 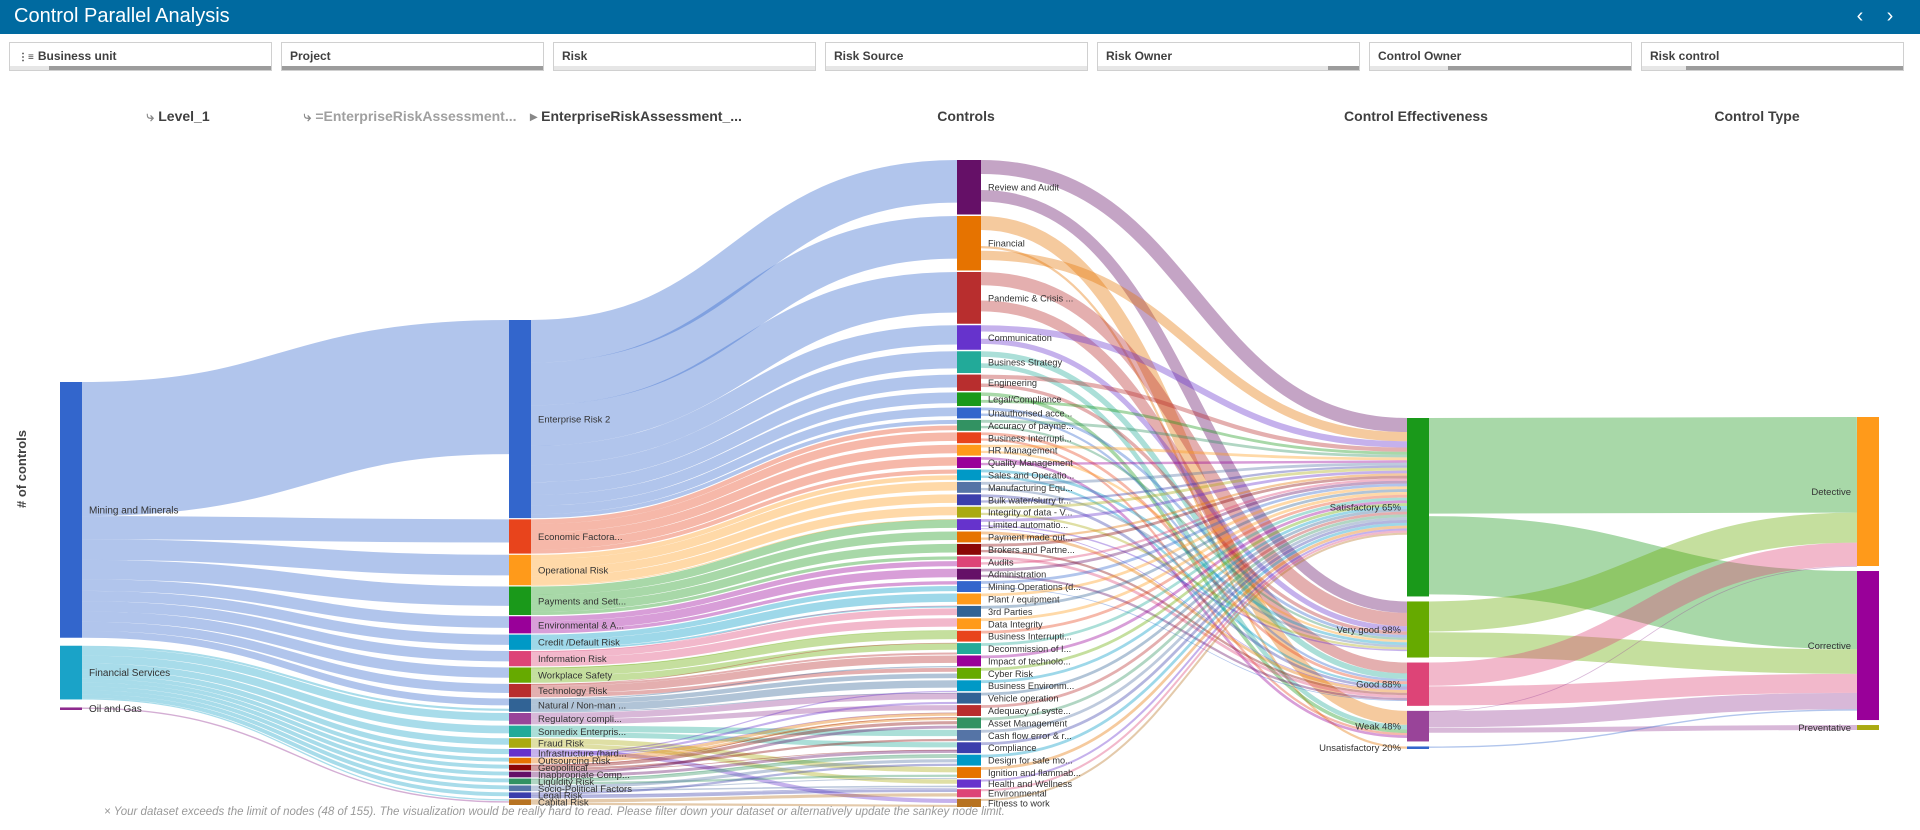 What do you see at coordinates (966, 116) in the screenshot?
I see `column-header: Controls` at bounding box center [966, 116].